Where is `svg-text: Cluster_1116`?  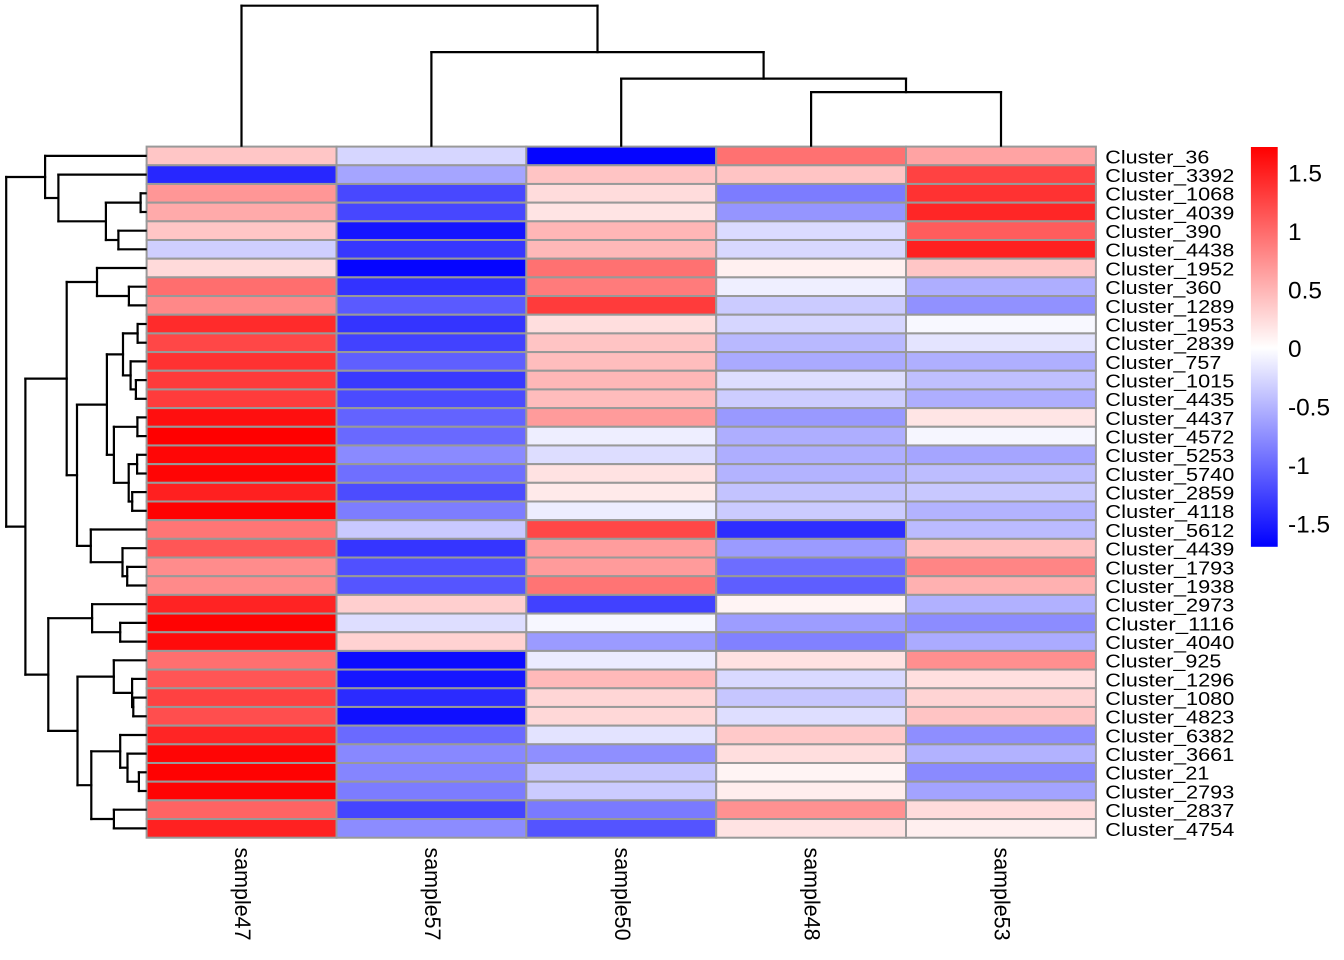 svg-text: Cluster_1116 is located at coordinates (1169, 624).